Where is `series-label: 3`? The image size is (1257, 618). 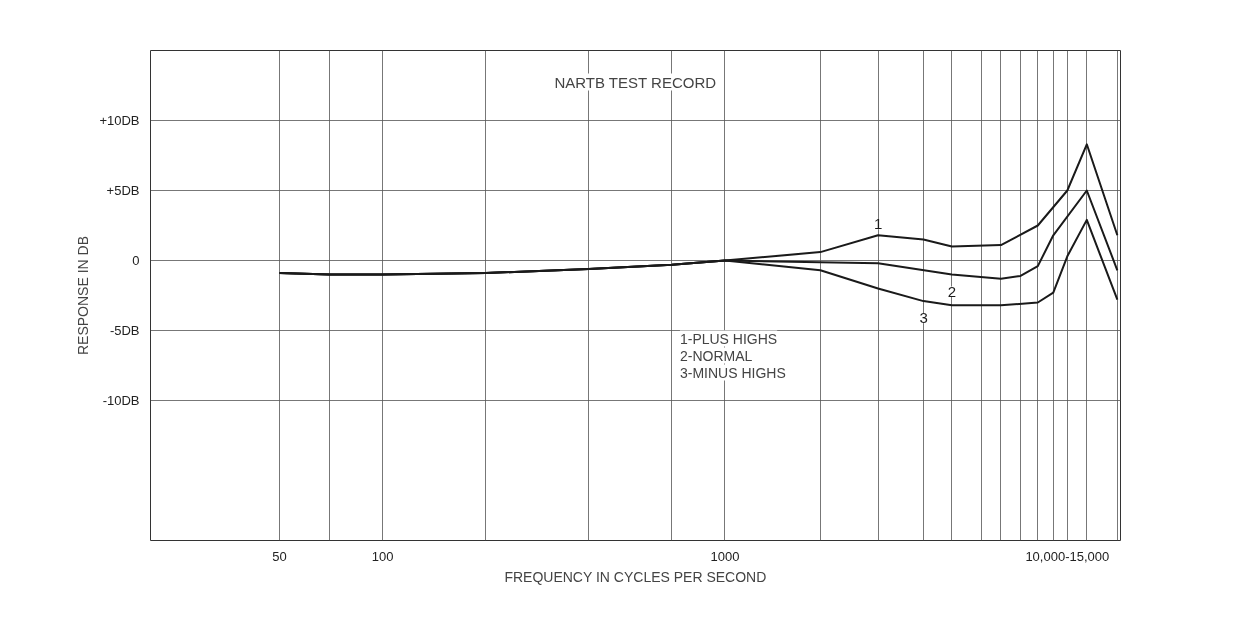
series-label: 3 is located at coordinates (923, 318).